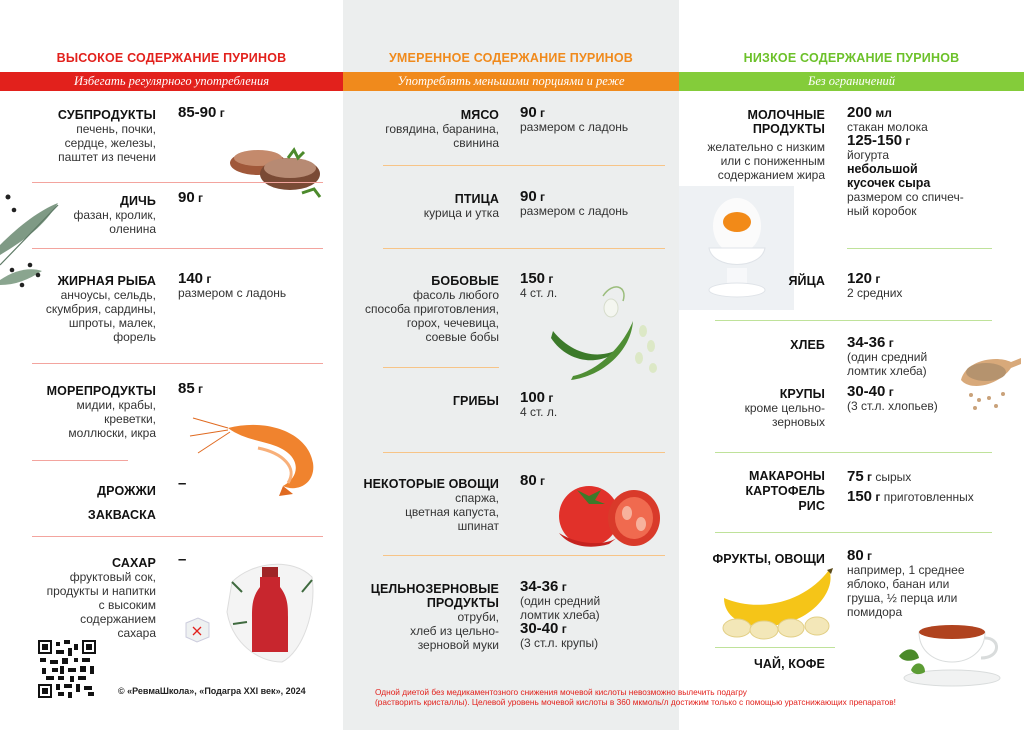  Describe the element at coordinates (121, 503) in the screenshot. I see `item-yeast: ДРОЖЖИ ЗАКВАСКА` at that location.